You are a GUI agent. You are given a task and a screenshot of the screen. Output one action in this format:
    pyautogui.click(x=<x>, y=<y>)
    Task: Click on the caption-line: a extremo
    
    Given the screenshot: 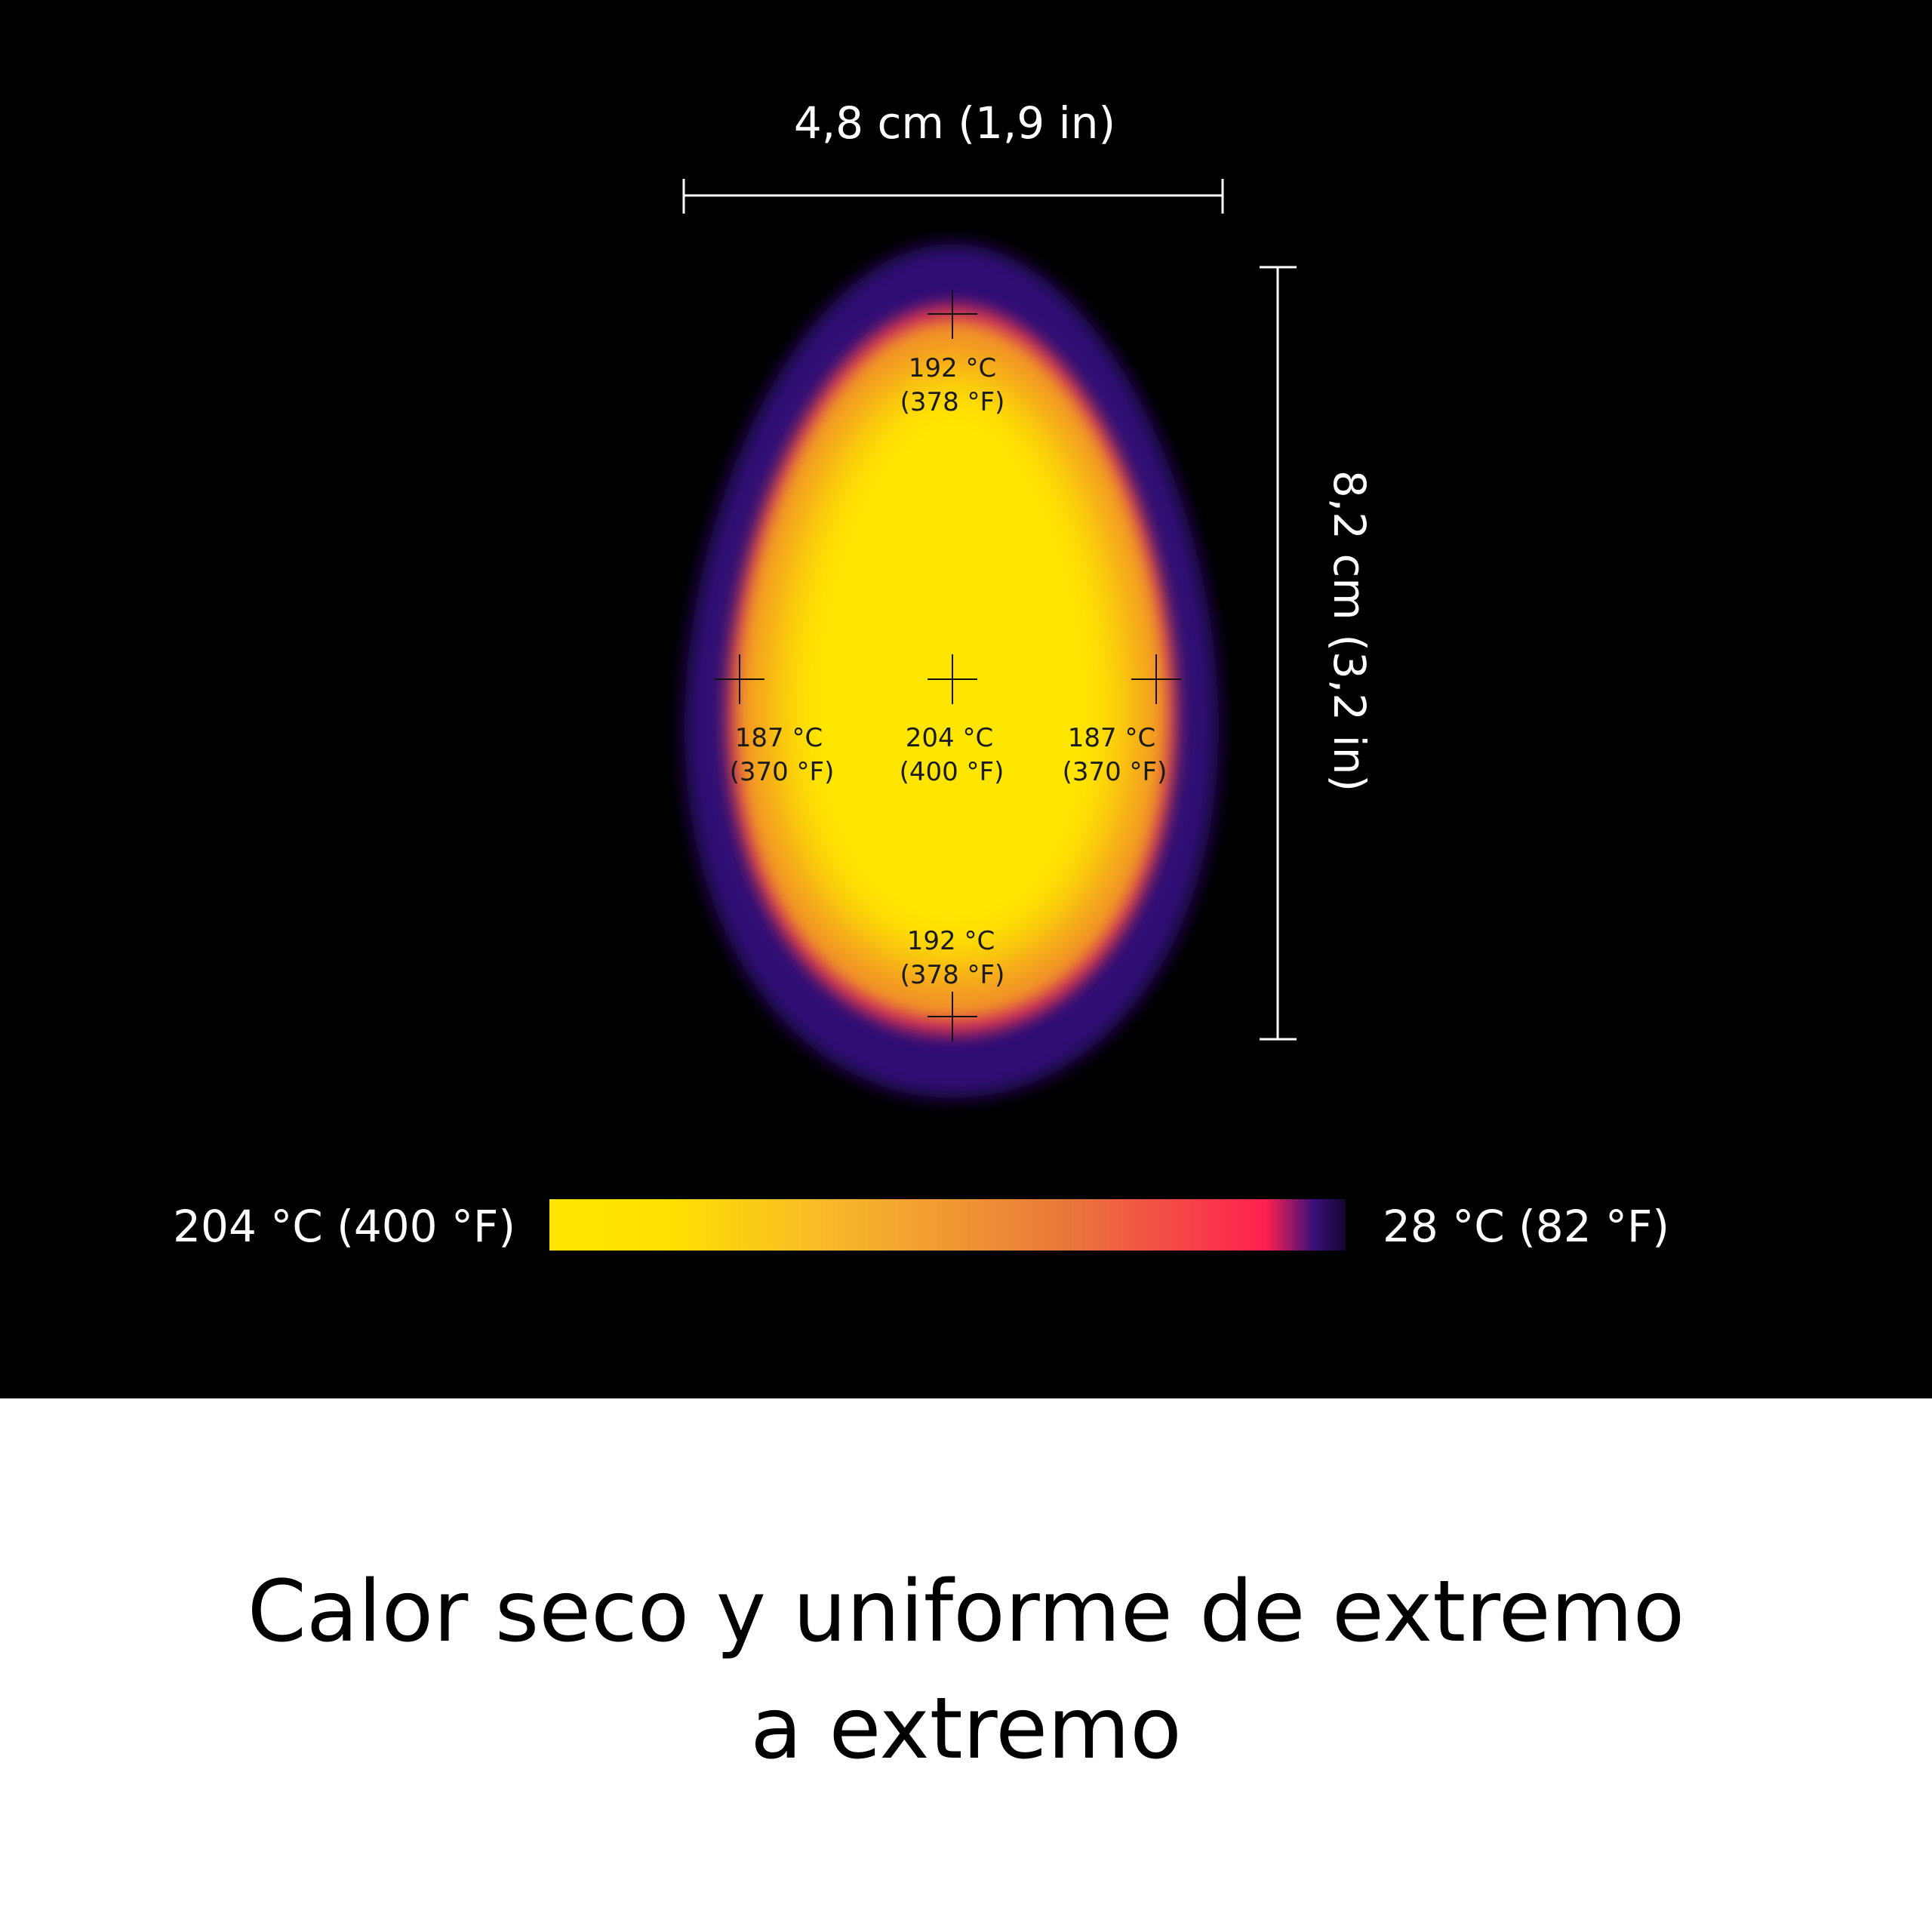 What is the action you would take?
    pyautogui.click(x=965, y=1729)
    